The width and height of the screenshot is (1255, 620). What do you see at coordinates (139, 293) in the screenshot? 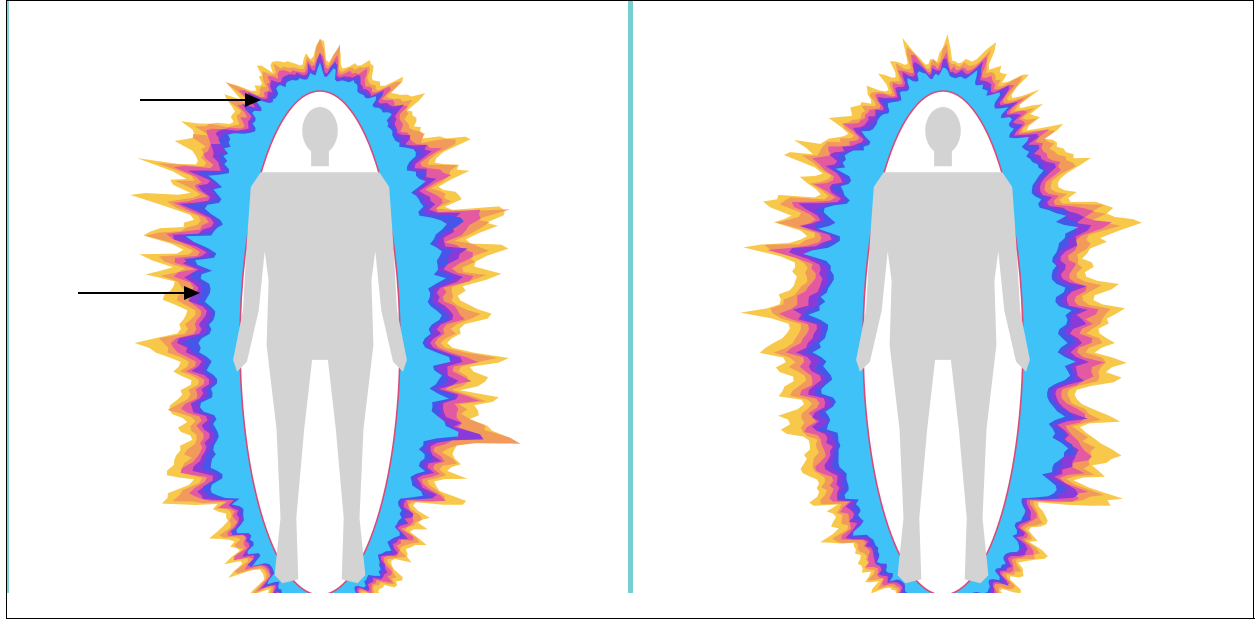
I see `arrow-side-indicator` at bounding box center [139, 293].